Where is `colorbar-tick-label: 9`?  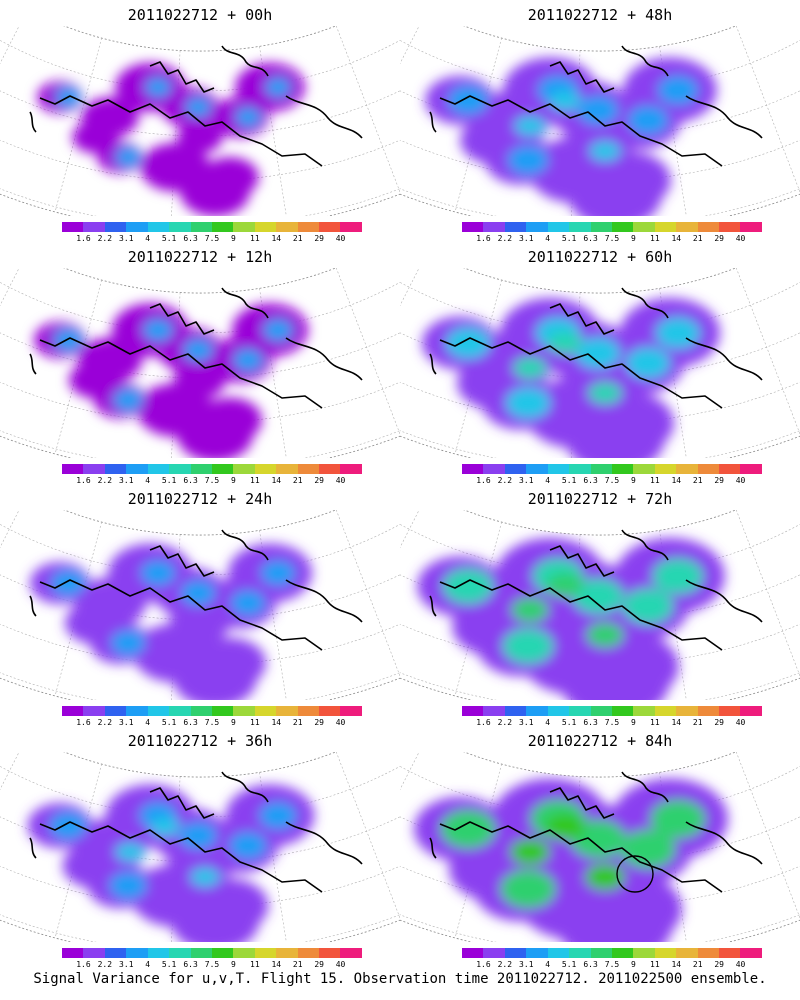
colorbar-tick-label: 9 is located at coordinates (233, 964).